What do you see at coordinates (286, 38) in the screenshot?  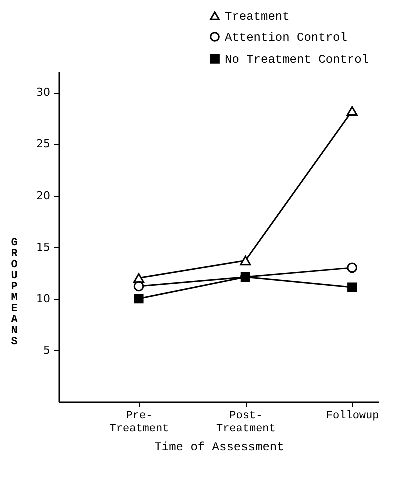 I see `legend-label: Attention Control` at bounding box center [286, 38].